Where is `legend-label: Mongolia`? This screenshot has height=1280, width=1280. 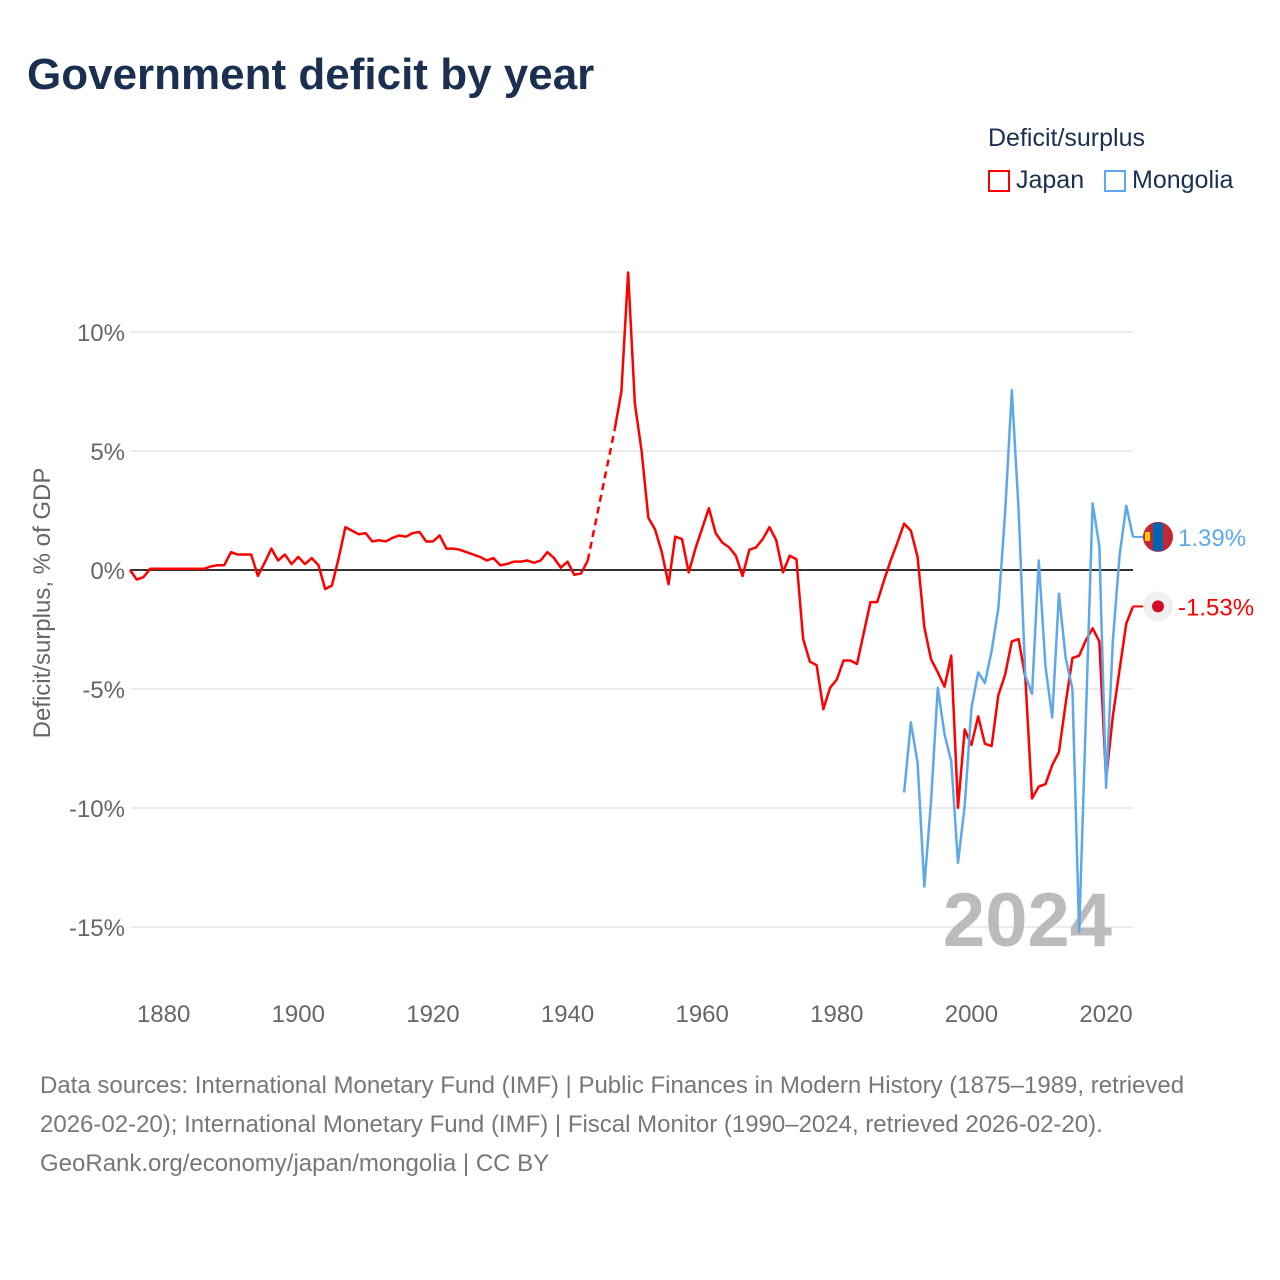
legend-label: Mongolia is located at coordinates (1183, 180).